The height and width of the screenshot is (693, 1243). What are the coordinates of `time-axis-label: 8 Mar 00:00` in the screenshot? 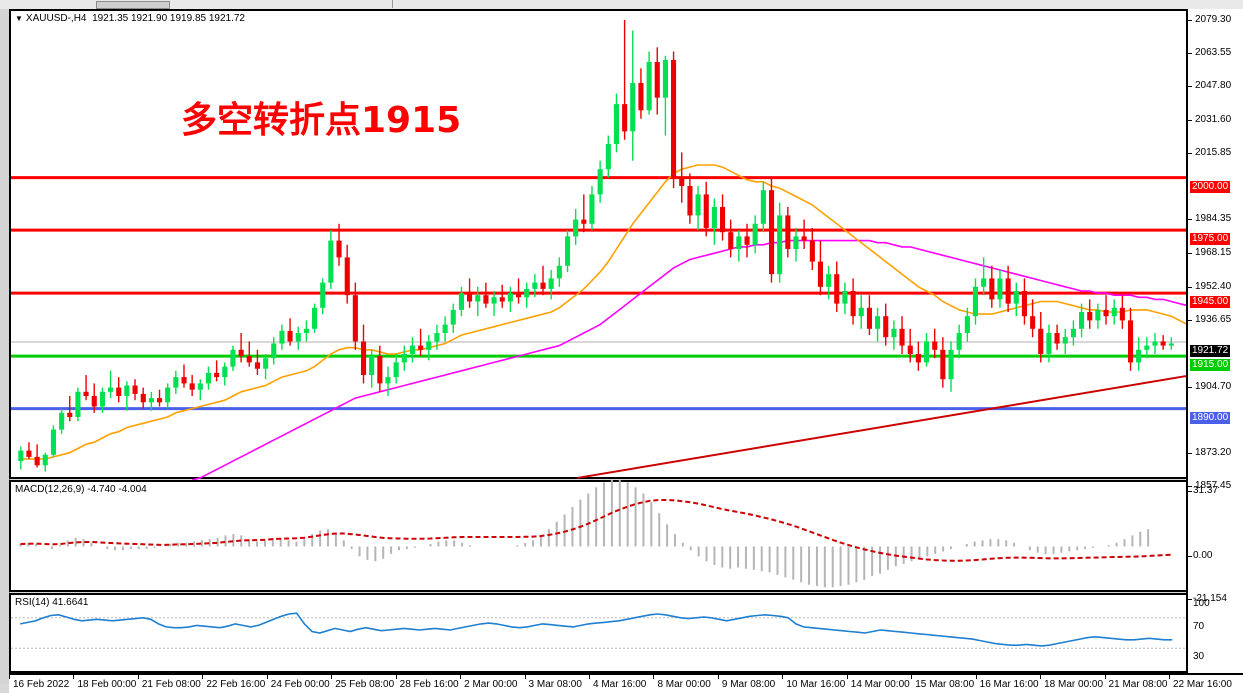 It's located at (684, 684).